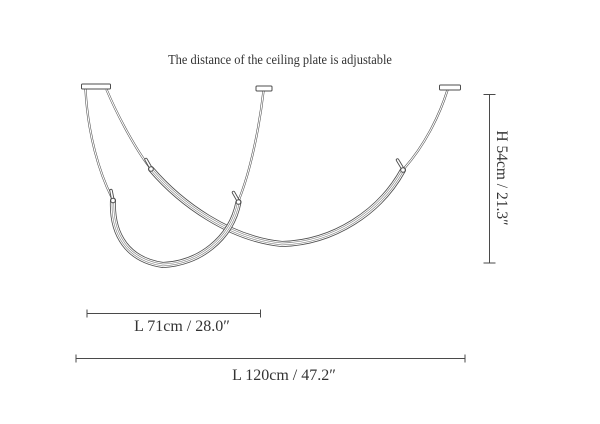  I want to click on cable-right-icon, so click(426, 129).